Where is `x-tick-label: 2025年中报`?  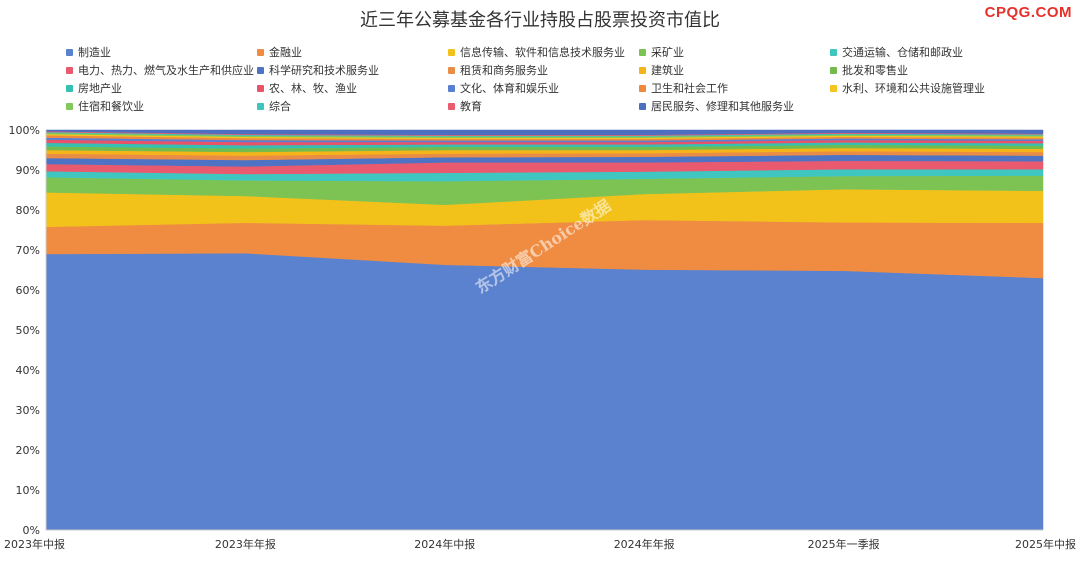
x-tick-label: 2025年中报 is located at coordinates (1045, 544).